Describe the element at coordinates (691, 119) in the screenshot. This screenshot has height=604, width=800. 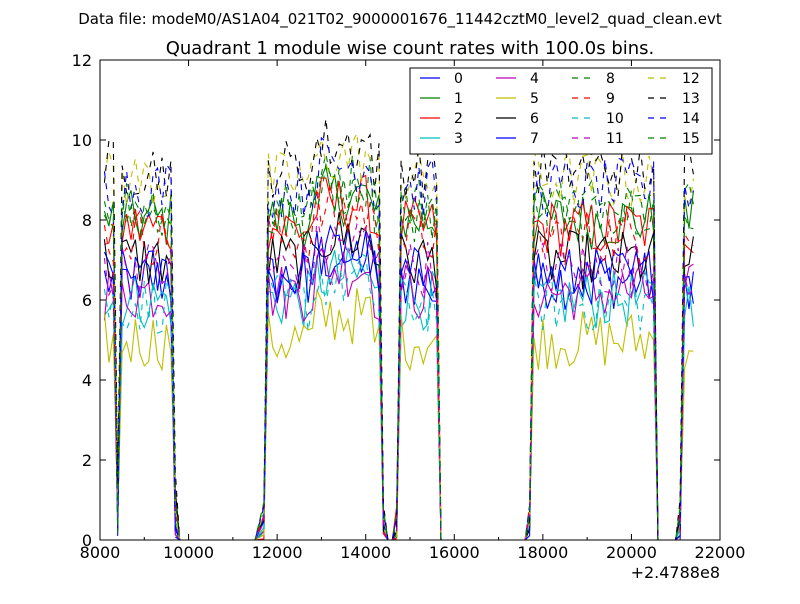
I see `legend-label-14: 14` at that location.